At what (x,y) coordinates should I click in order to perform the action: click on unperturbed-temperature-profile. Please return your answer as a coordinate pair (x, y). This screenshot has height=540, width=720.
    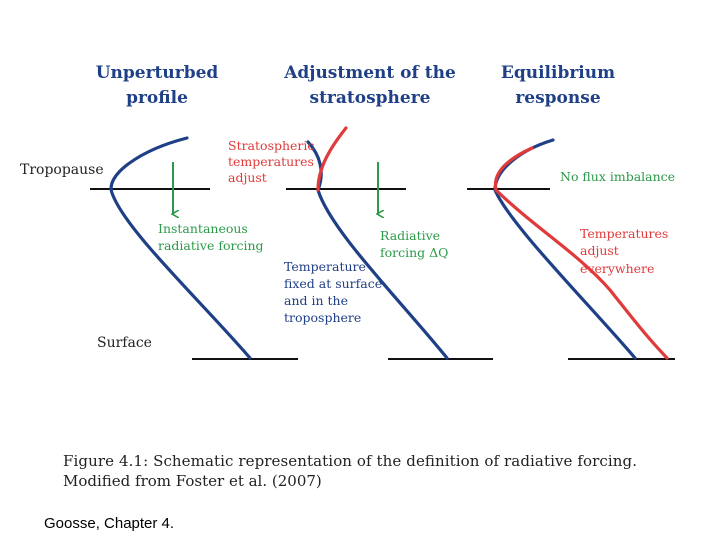
    Looking at the image, I should click on (180, 248).